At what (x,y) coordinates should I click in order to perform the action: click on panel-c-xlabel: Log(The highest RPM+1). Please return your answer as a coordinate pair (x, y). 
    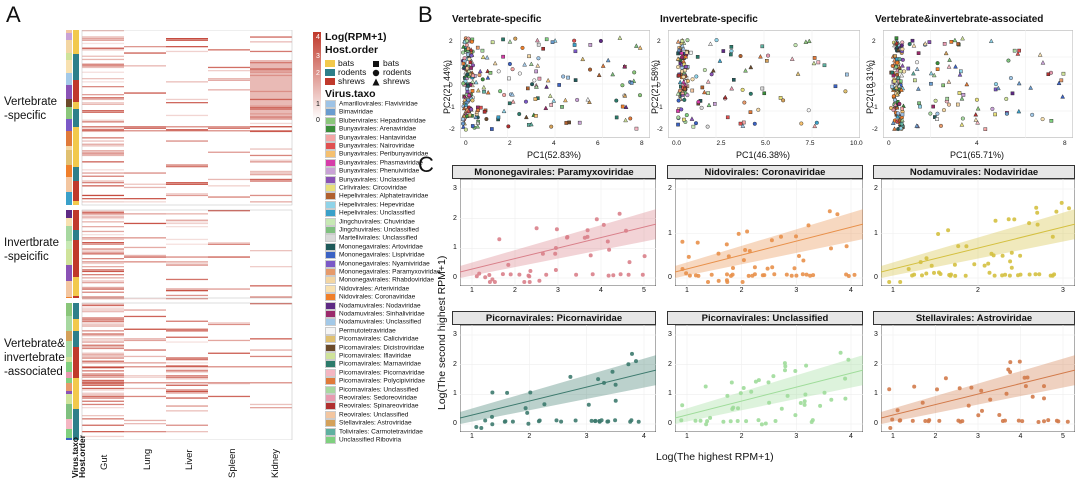
    Looking at the image, I should click on (715, 457).